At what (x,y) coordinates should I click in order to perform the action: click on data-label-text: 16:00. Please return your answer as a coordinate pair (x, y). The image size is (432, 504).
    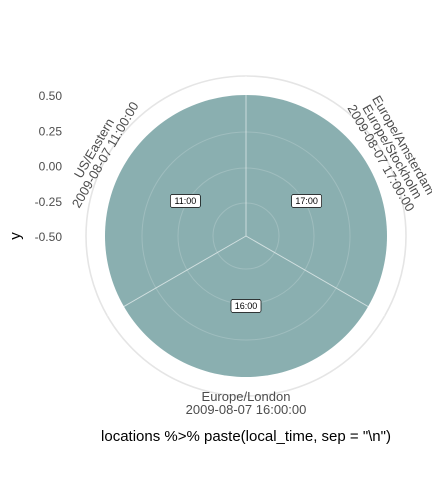
    Looking at the image, I should click on (246, 306).